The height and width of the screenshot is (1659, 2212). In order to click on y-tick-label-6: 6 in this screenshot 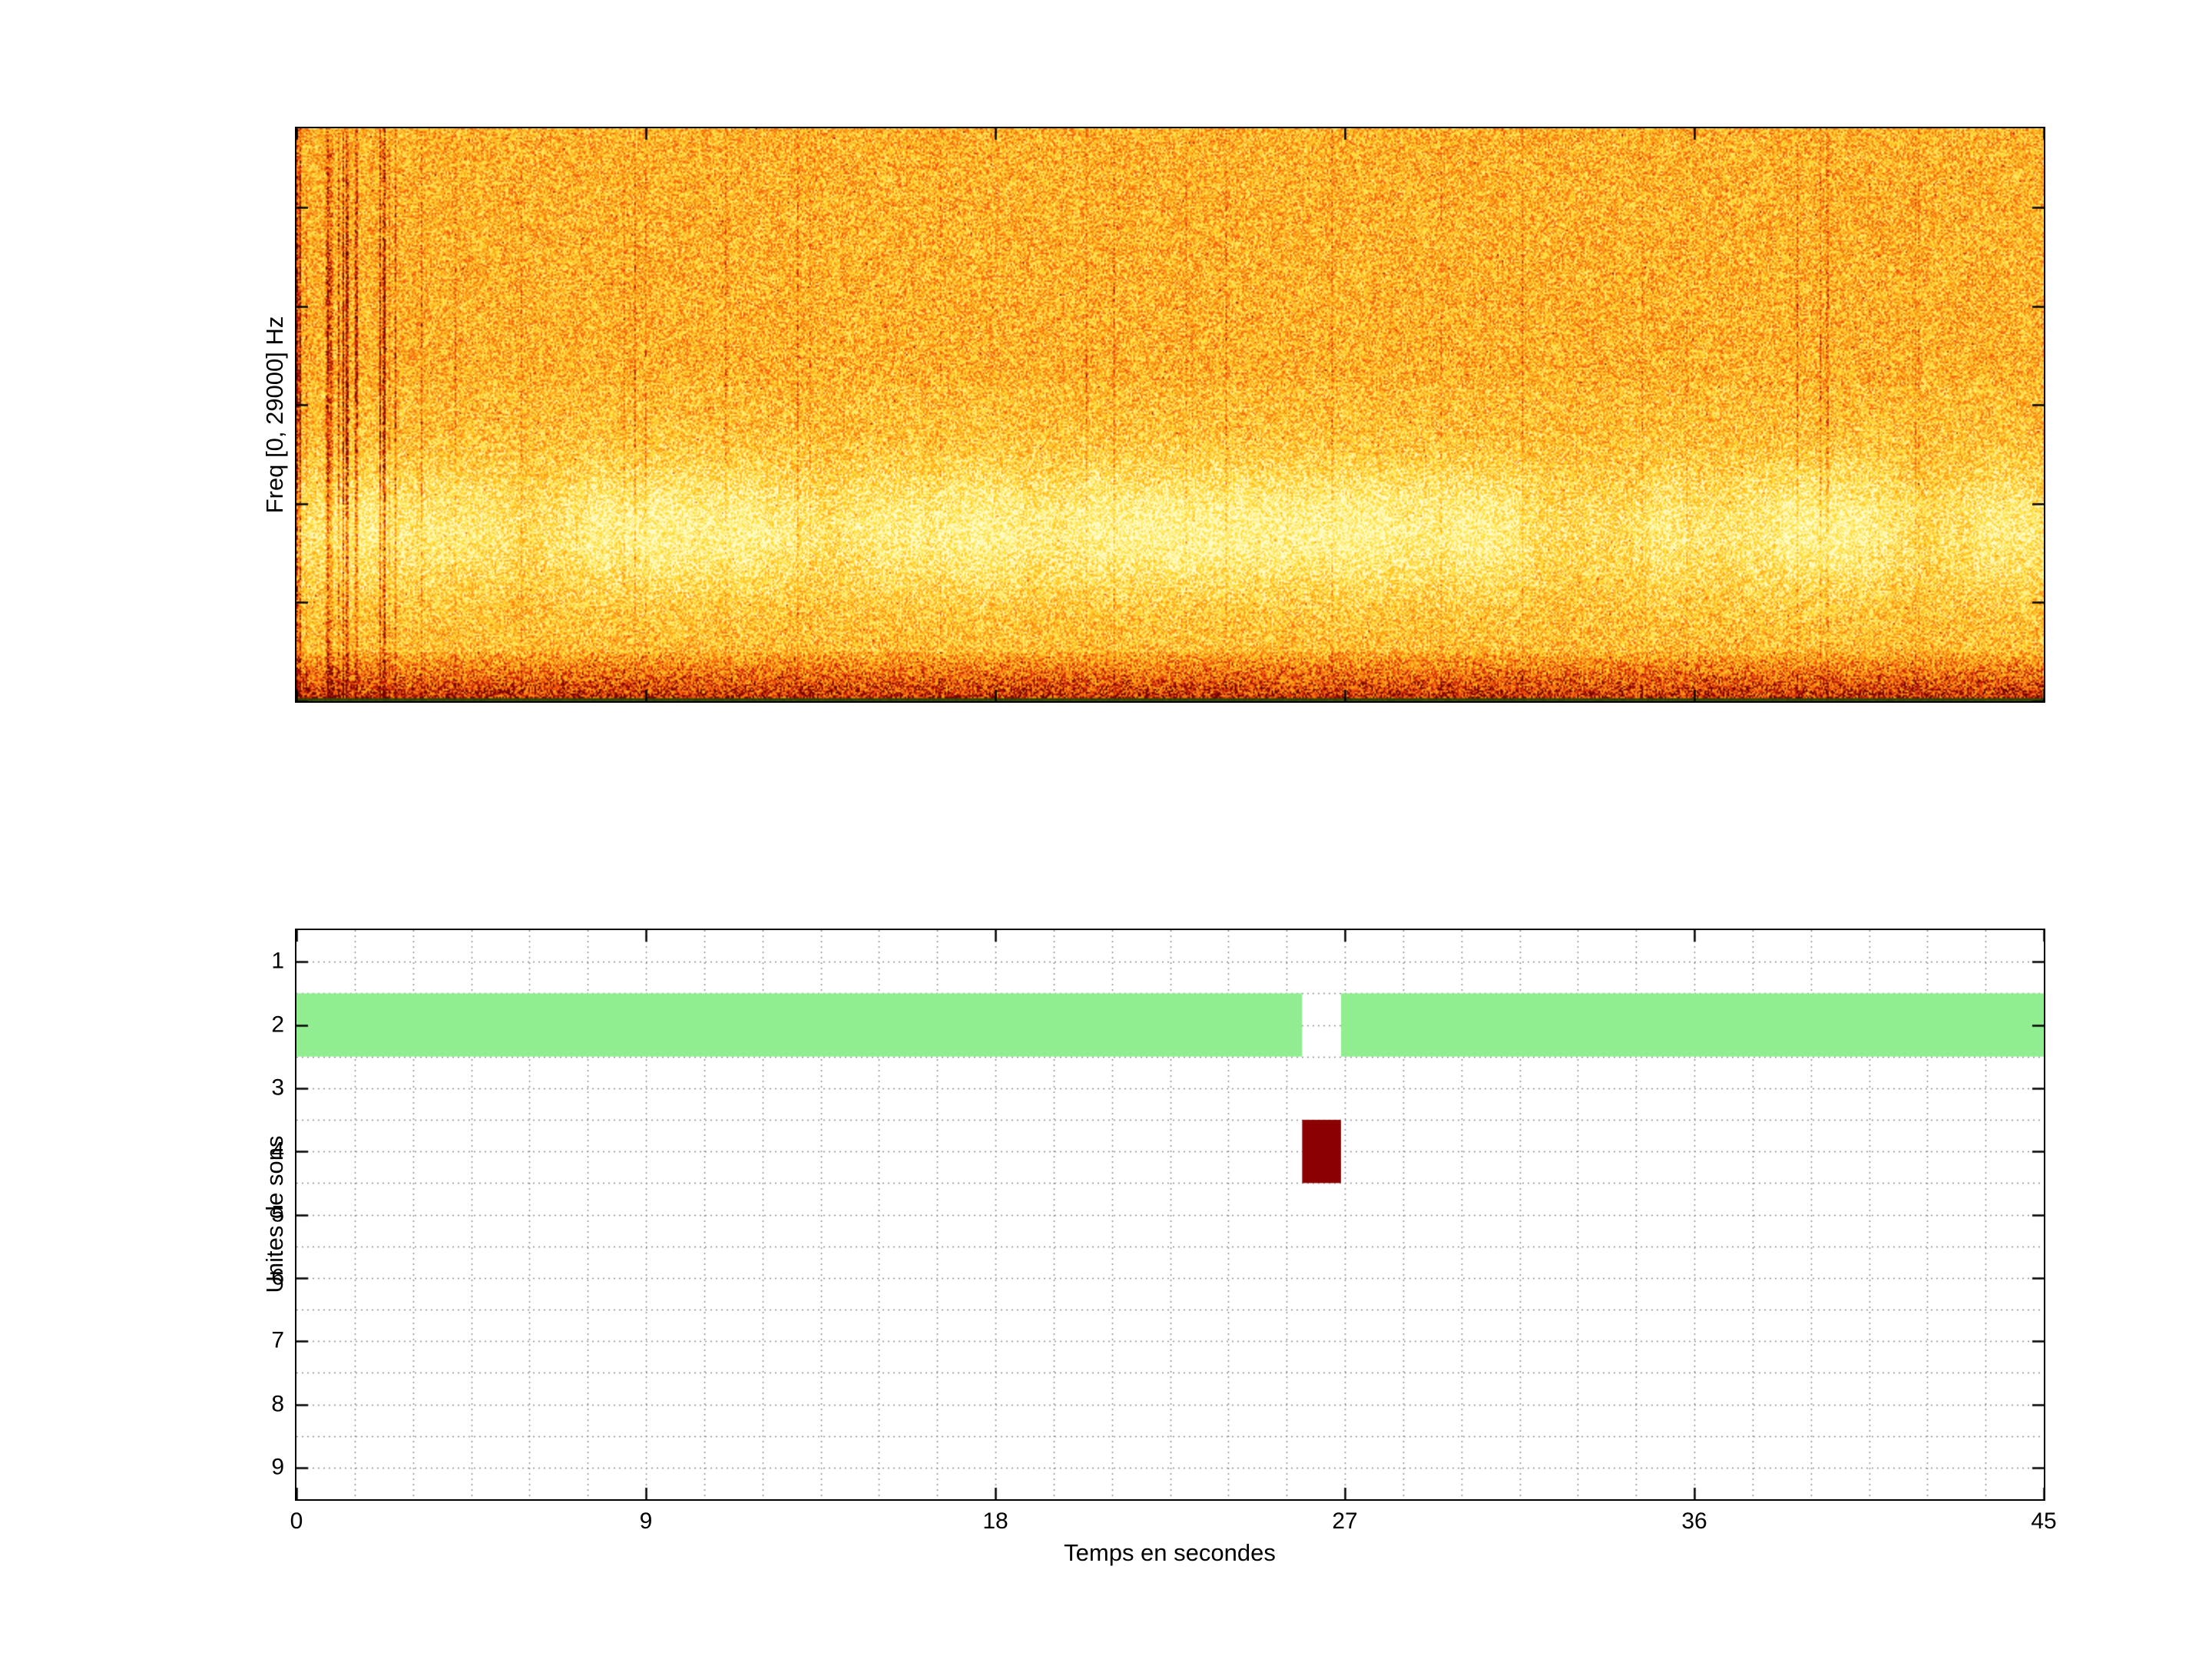, I will do `click(278, 1277)`.